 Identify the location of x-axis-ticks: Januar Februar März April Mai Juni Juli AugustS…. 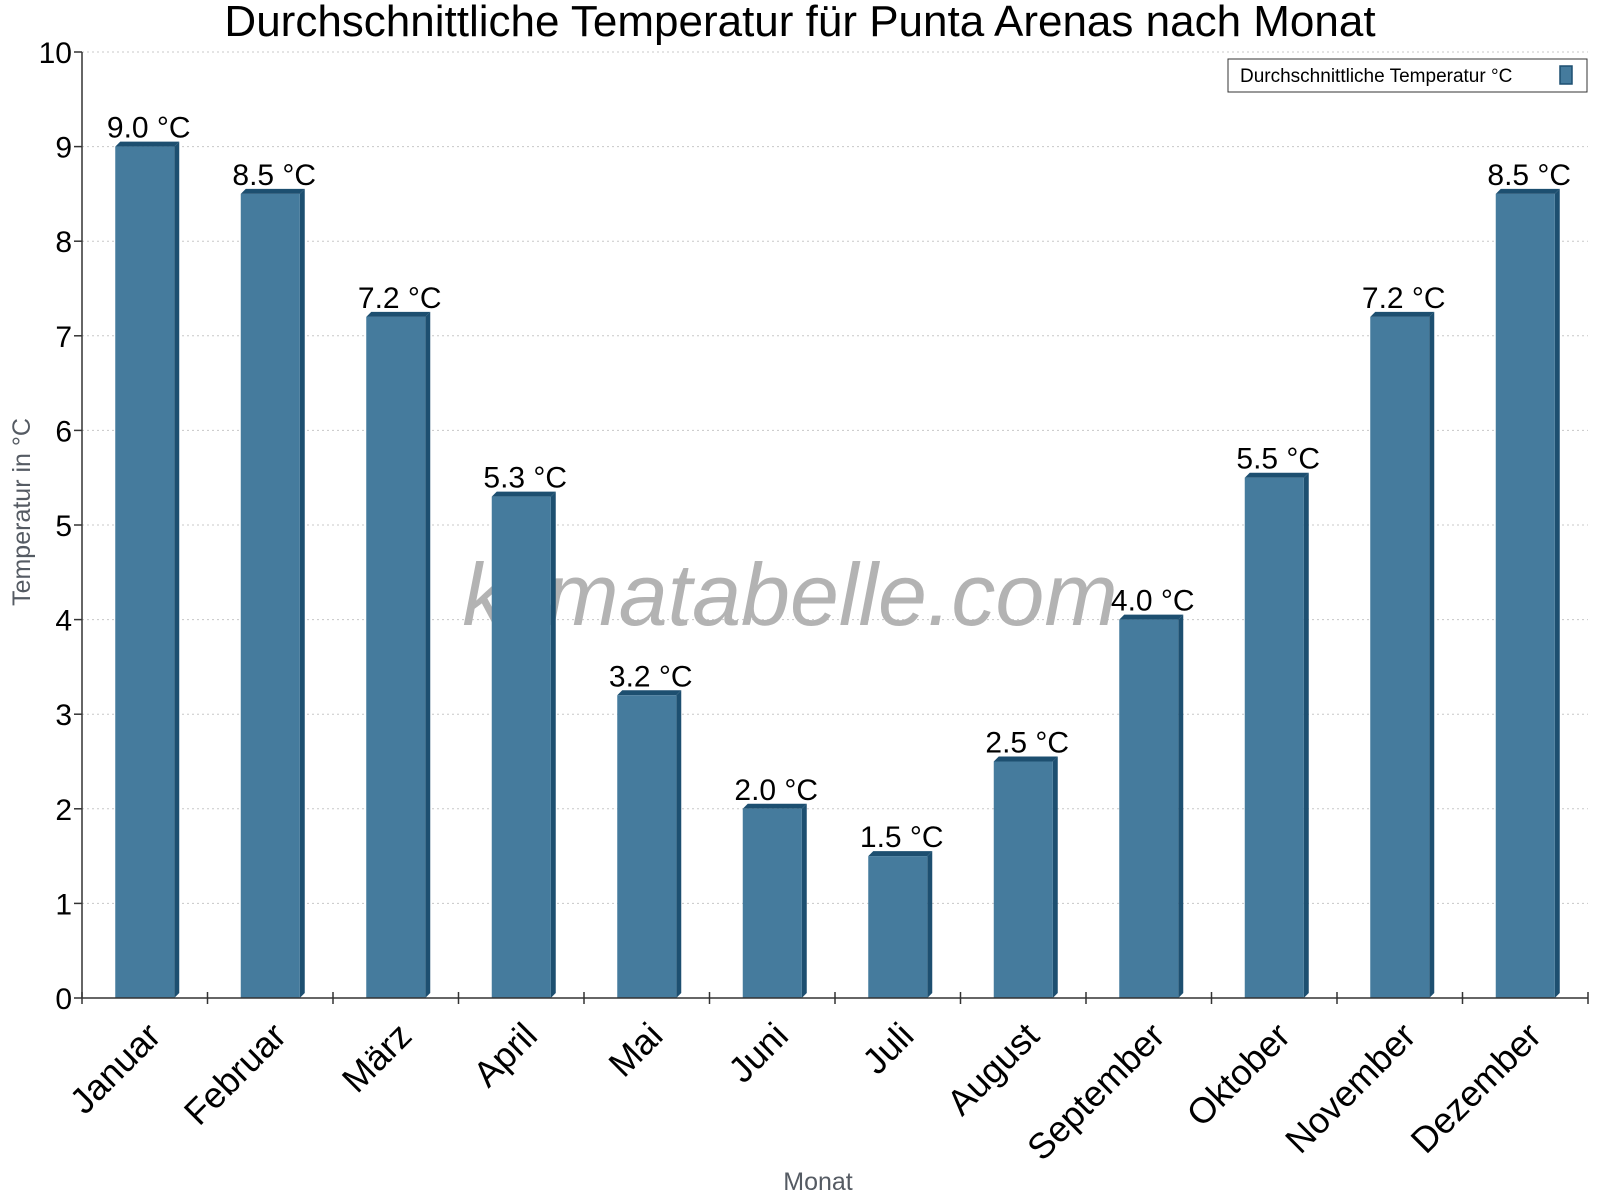
(825, 1080).